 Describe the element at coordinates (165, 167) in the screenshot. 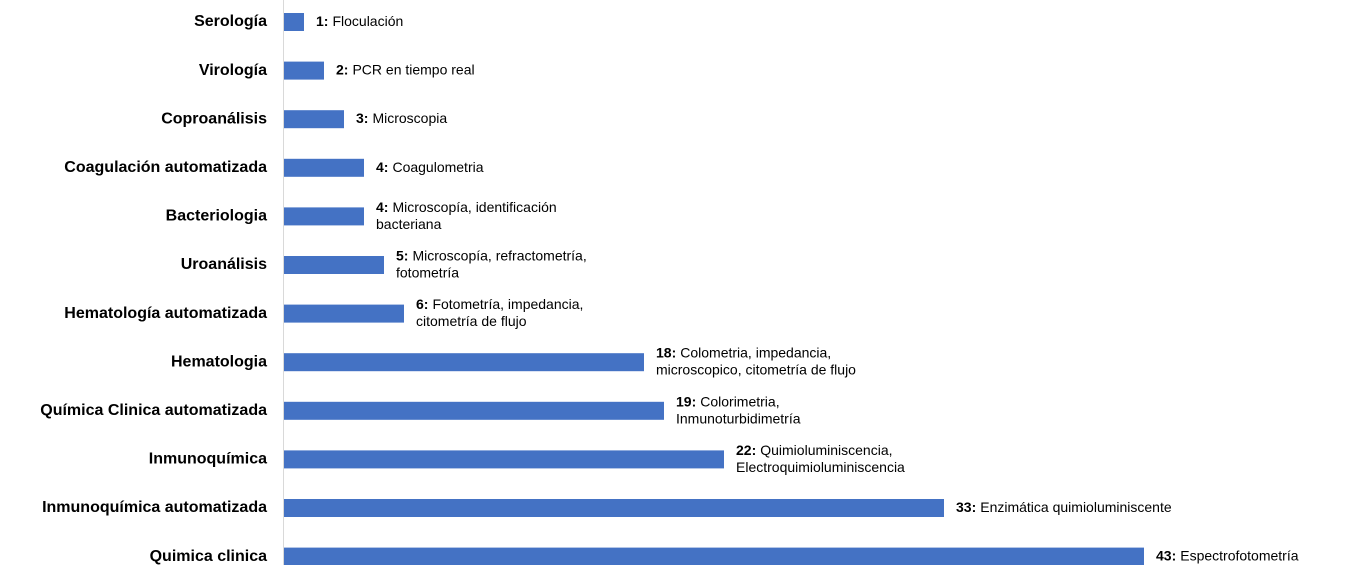

I see `category-label: Coagulación automatizada` at that location.